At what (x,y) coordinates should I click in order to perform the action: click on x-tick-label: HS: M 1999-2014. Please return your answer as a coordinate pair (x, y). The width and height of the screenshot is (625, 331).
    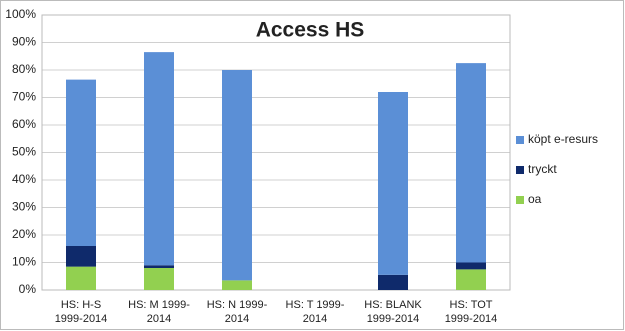
    Looking at the image, I should click on (159, 312).